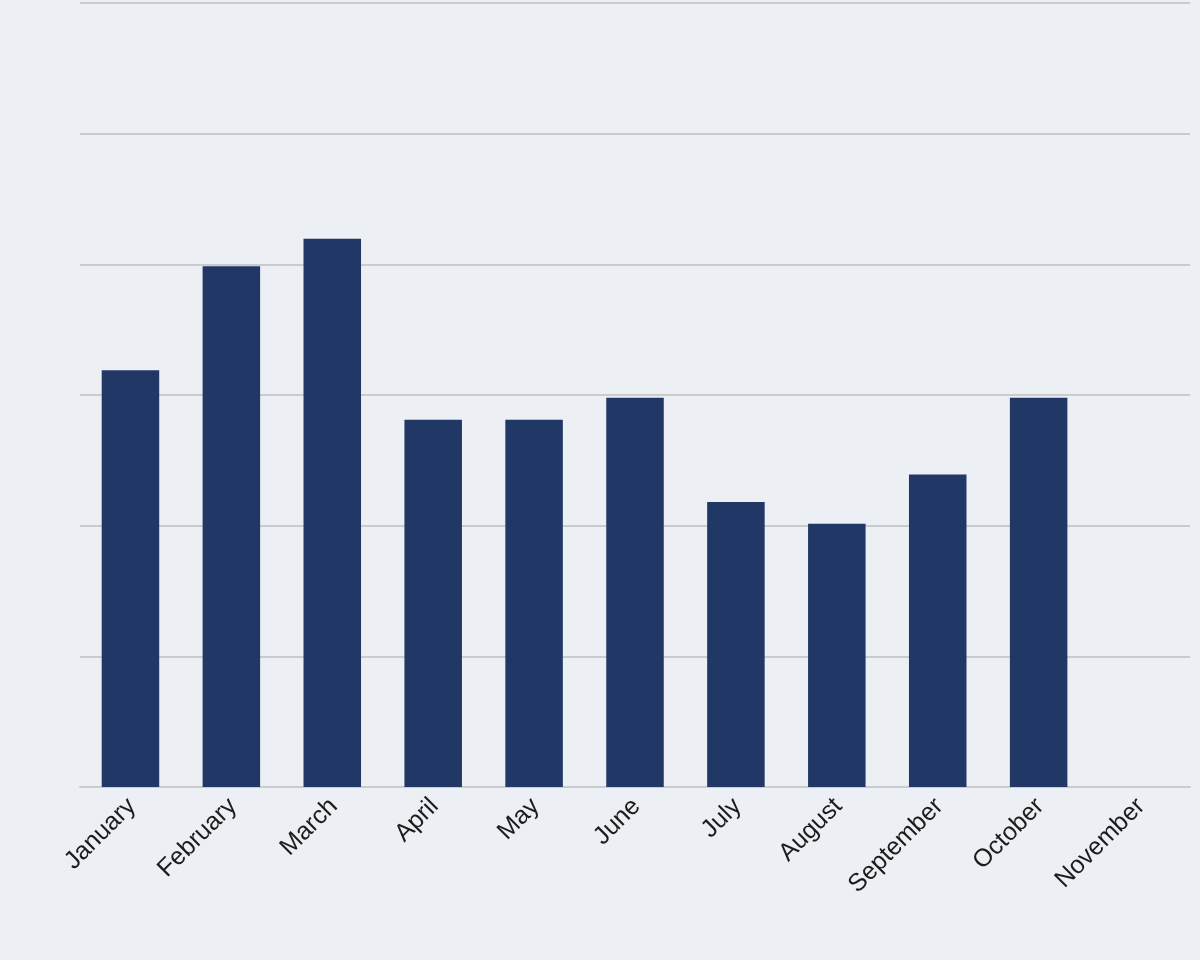 The width and height of the screenshot is (1200, 960). Describe the element at coordinates (517, 817) in the screenshot. I see `x-tick-label: May` at that location.